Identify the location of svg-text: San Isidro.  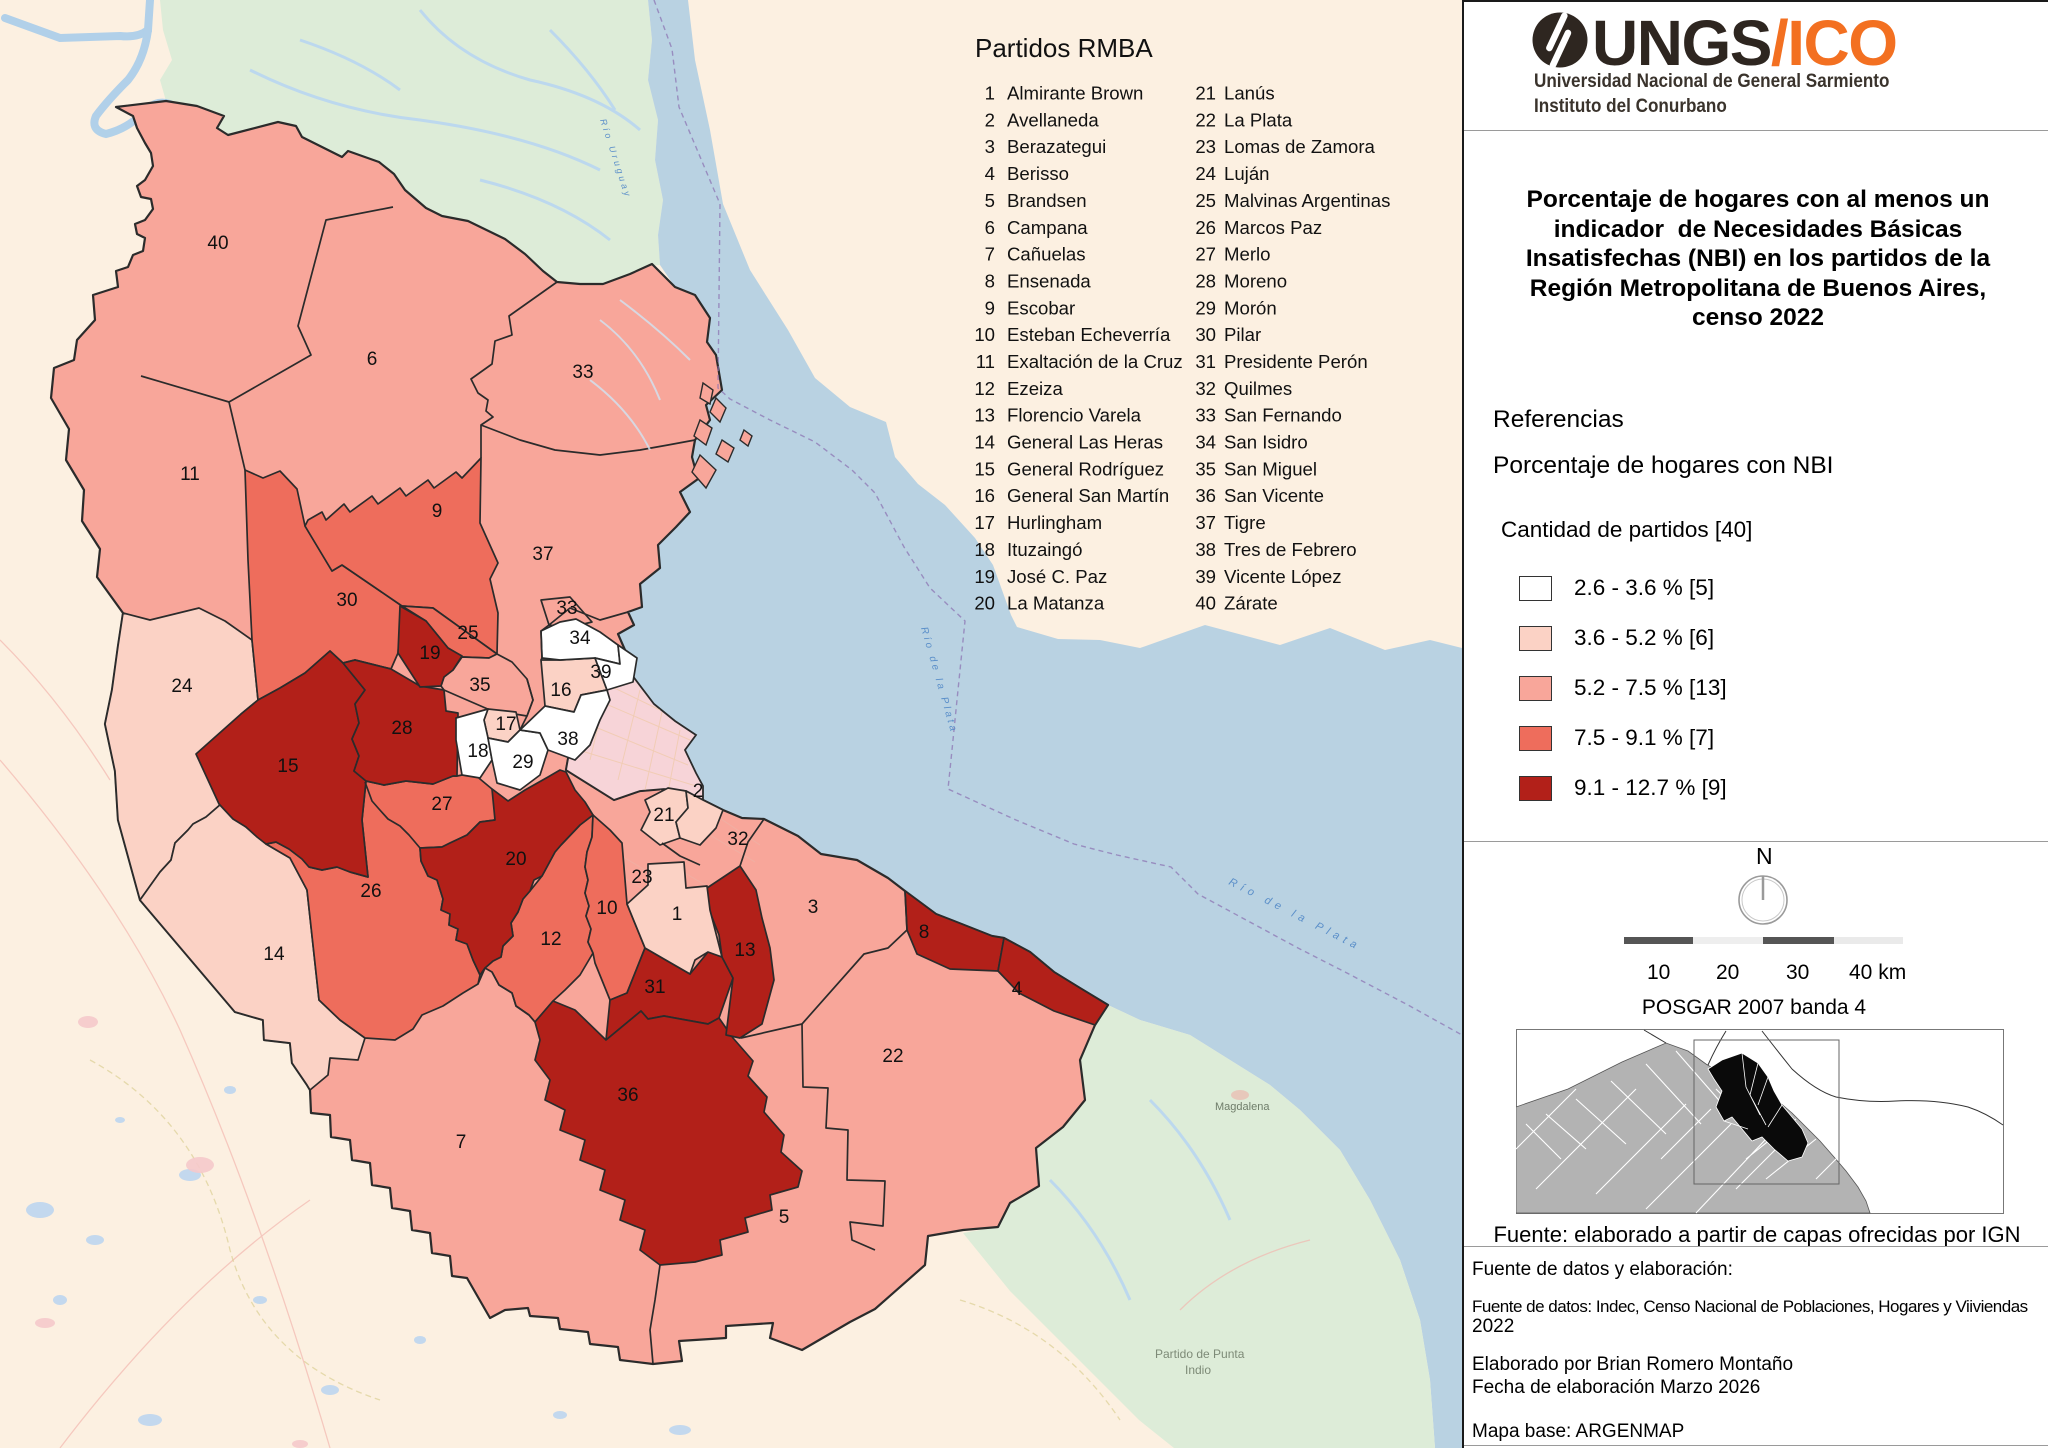
(1266, 442).